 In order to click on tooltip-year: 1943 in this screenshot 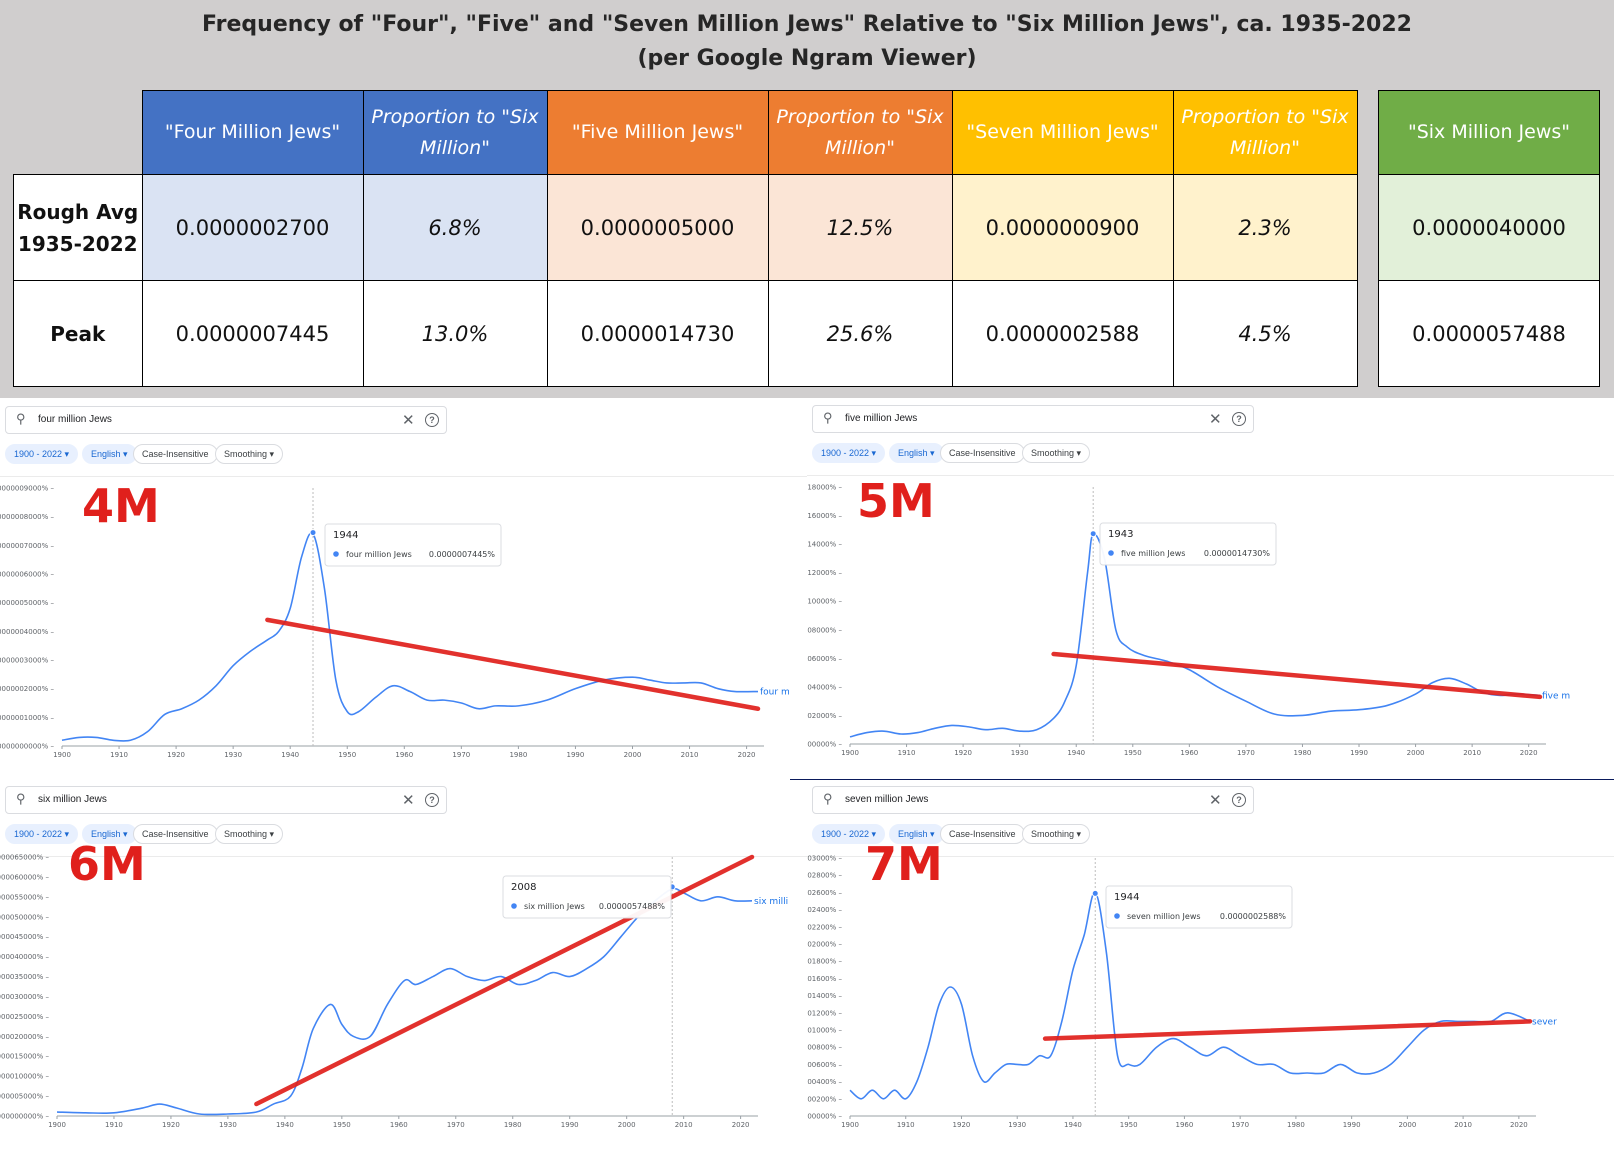, I will do `click(1120, 534)`.